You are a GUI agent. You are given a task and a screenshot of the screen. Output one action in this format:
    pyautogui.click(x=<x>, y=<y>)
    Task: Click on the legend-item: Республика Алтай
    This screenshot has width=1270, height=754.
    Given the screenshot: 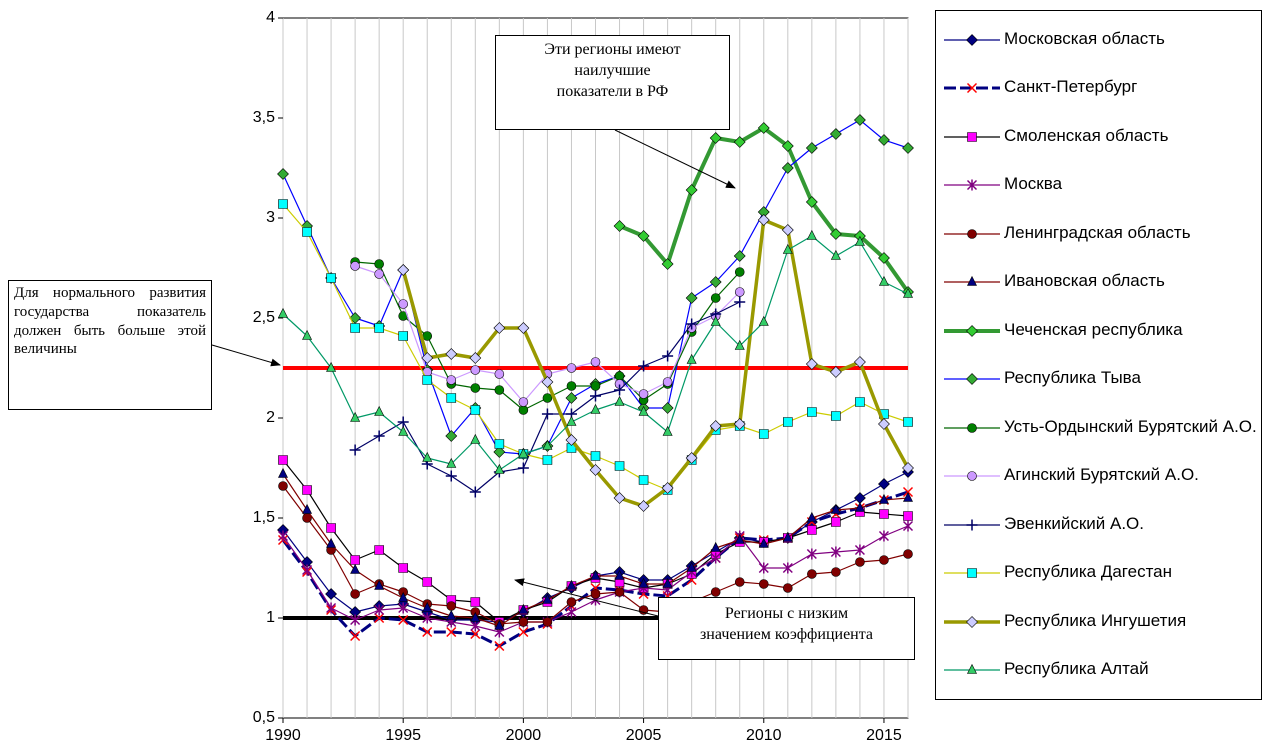 What is the action you would take?
    pyautogui.click(x=1100, y=670)
    